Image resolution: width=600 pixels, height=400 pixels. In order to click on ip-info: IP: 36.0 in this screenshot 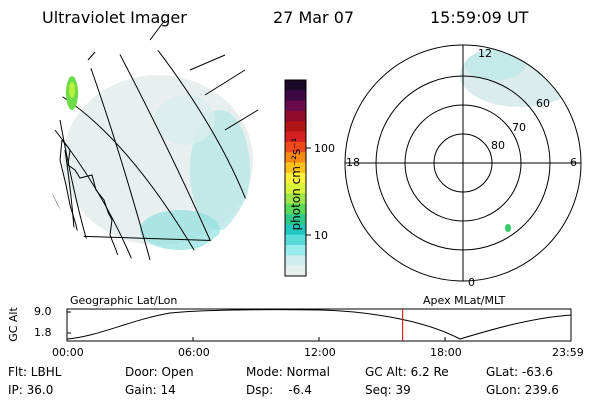, I will do `click(31, 390)`.